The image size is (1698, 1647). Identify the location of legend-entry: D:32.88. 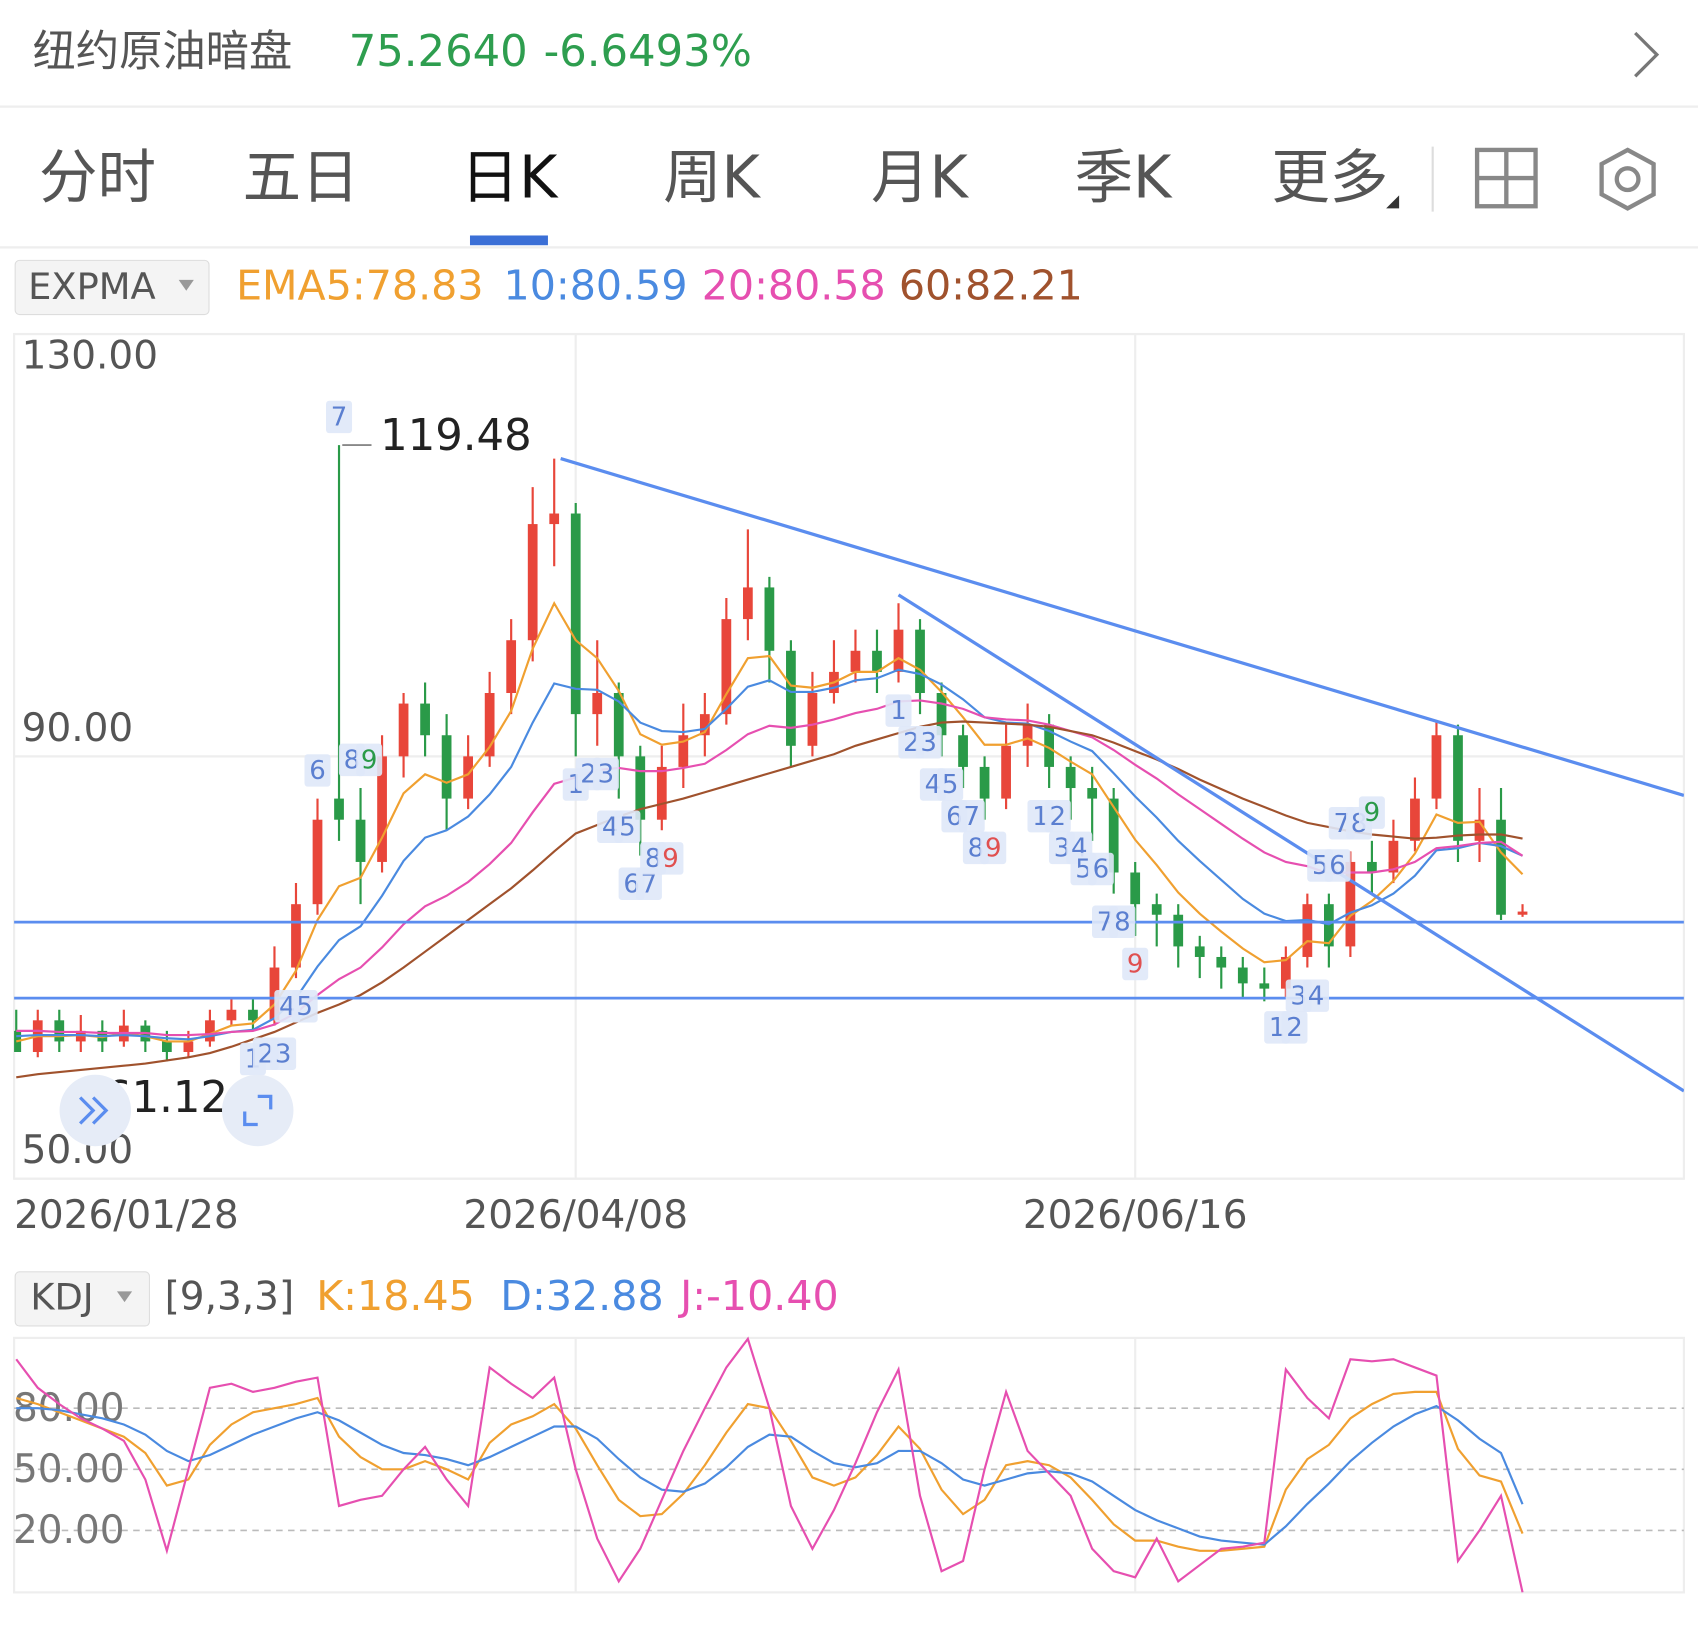
(581, 1296).